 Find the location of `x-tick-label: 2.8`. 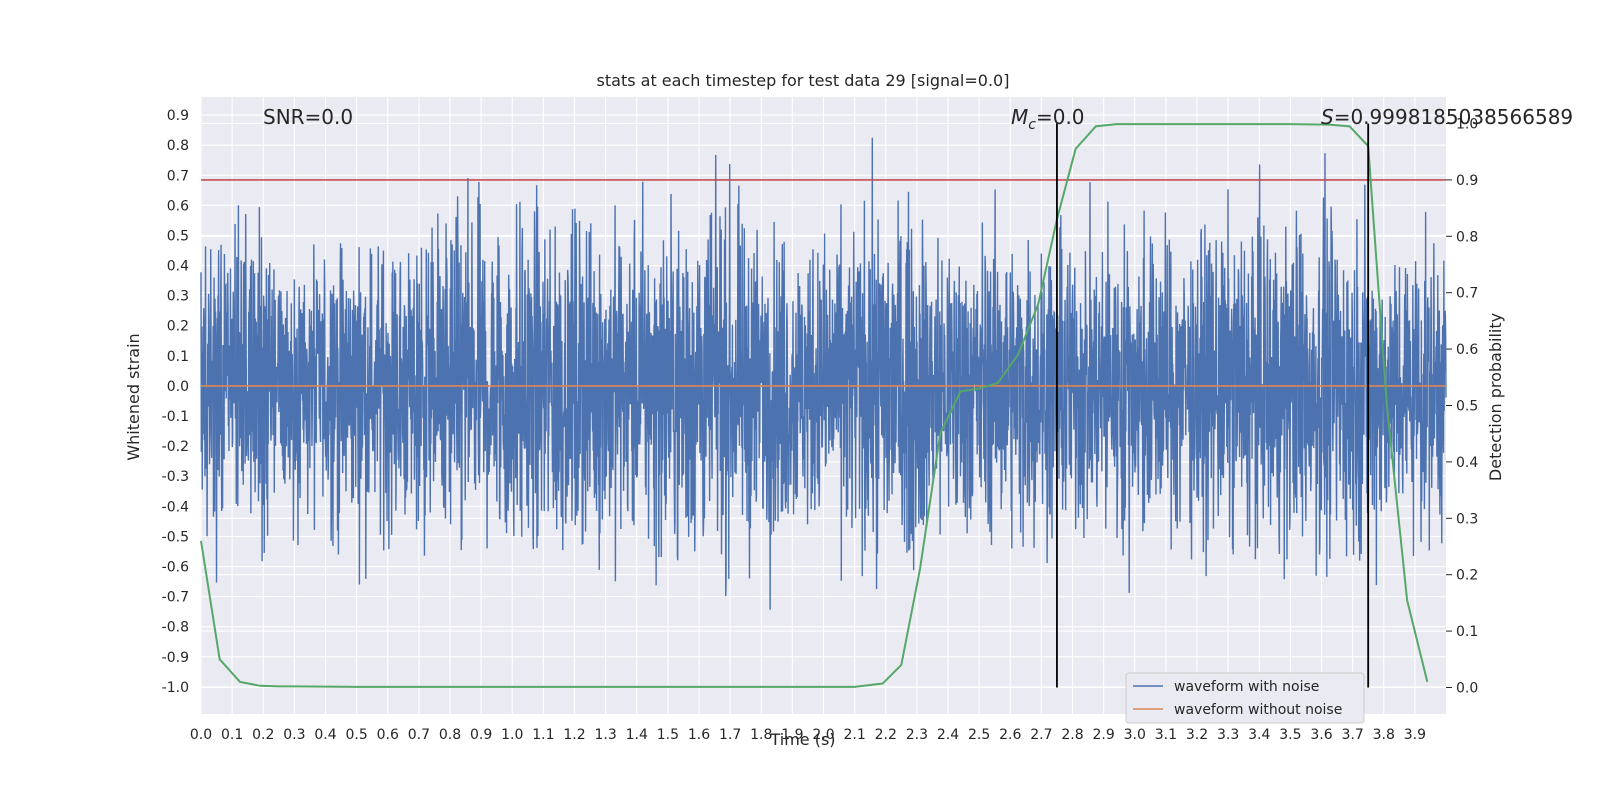

x-tick-label: 2.8 is located at coordinates (1072, 735).